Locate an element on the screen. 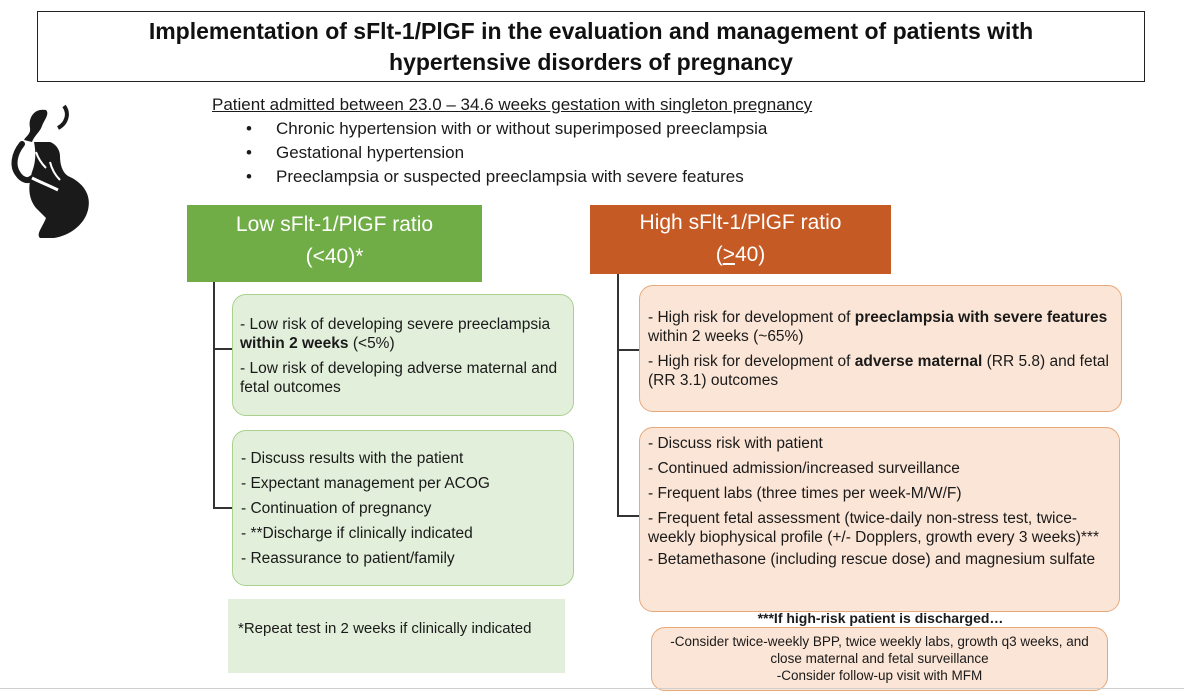  list-item: Gestational hypertension is located at coordinates (529, 153).